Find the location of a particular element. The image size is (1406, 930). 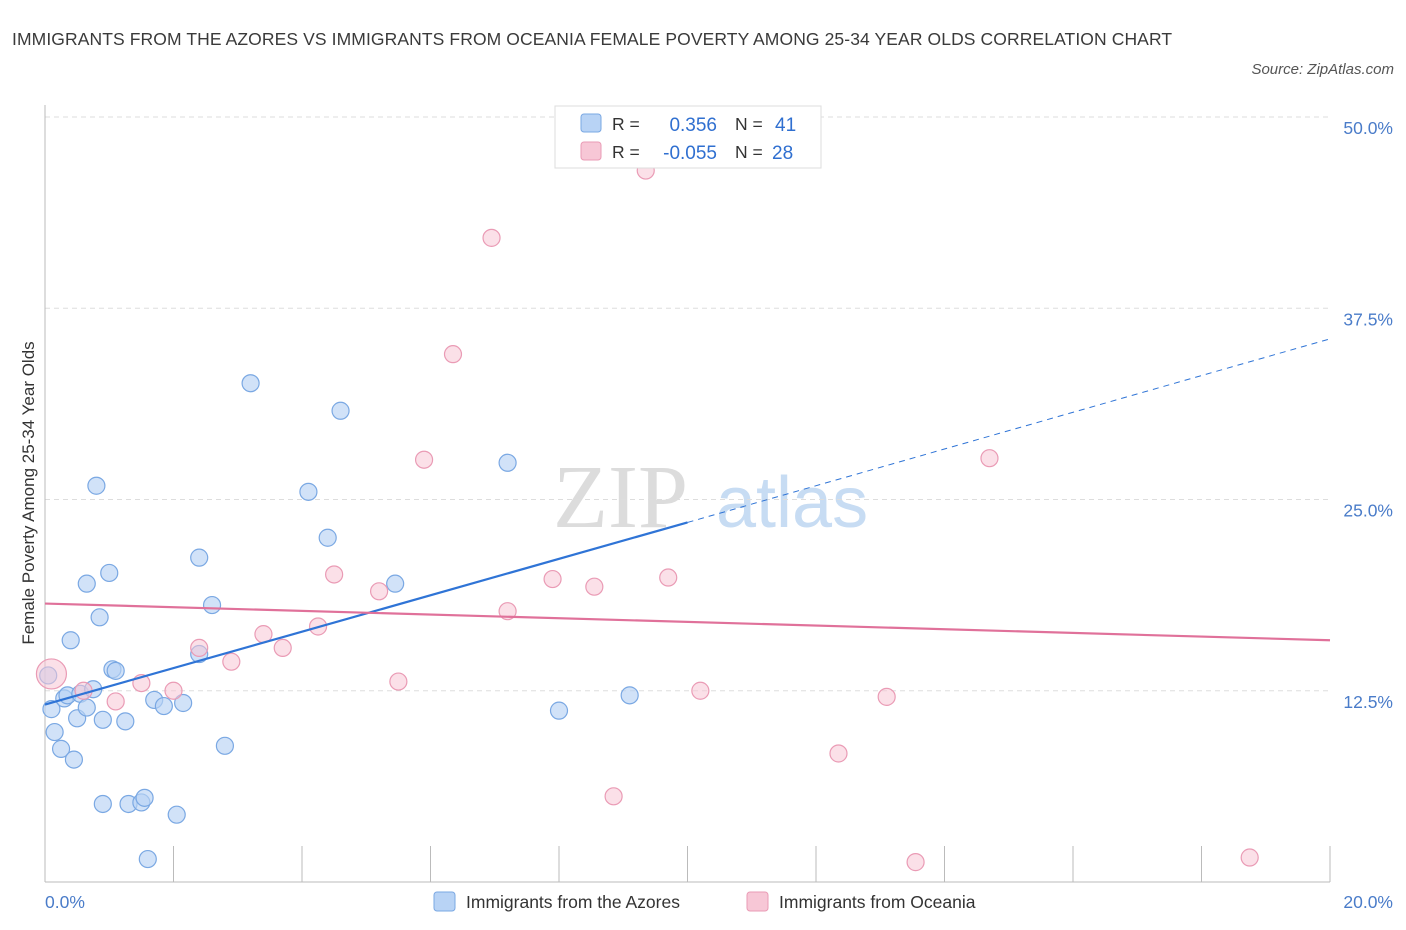

stats-n-value-oceania: 28 is located at coordinates (782, 153).